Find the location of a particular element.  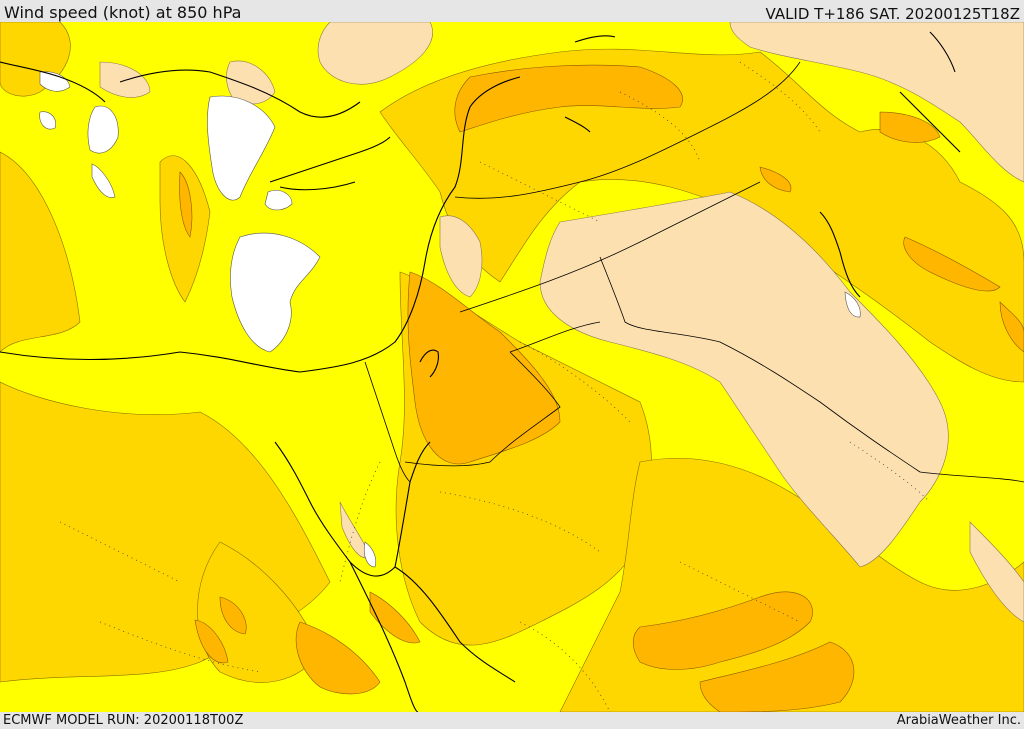

valid-time: VALID T+186 SAT. 20200125T18Z is located at coordinates (892, 14).